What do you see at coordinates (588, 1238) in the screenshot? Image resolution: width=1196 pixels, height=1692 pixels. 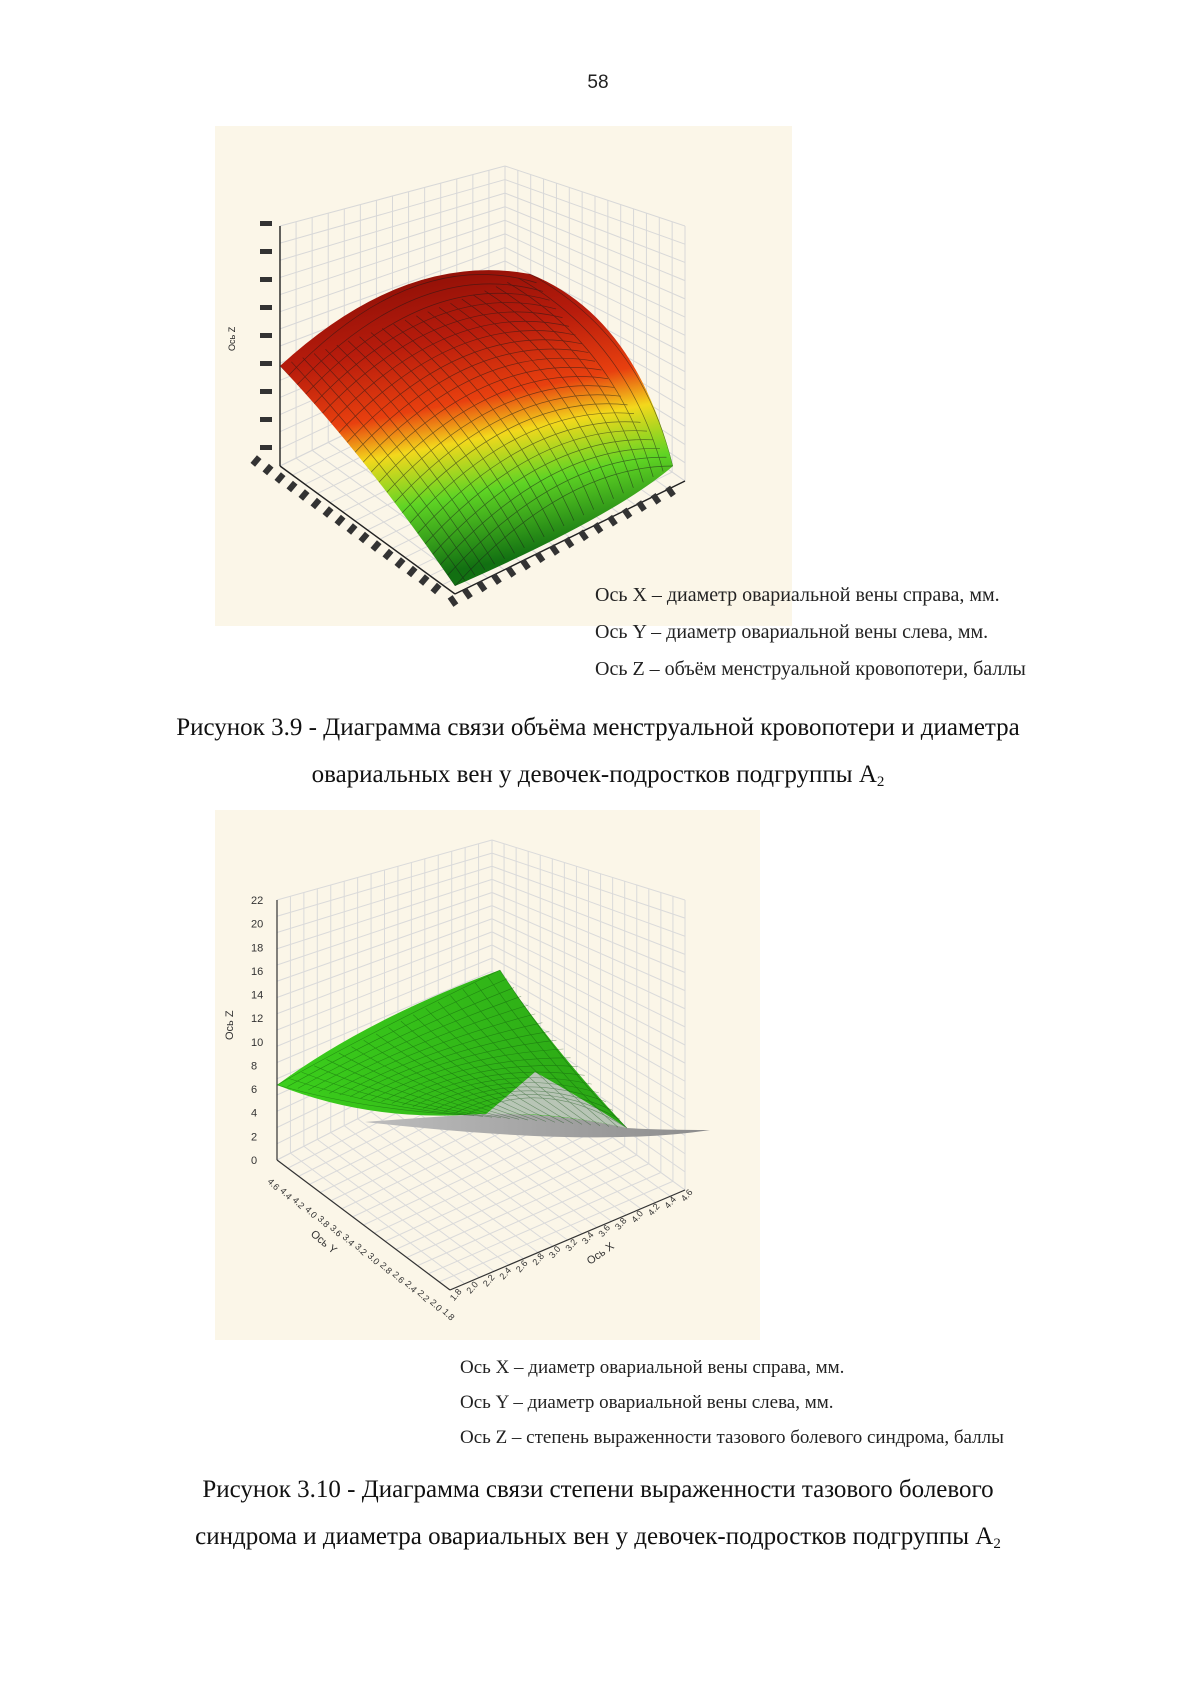 I see `x-tick-label: 3.4` at bounding box center [588, 1238].